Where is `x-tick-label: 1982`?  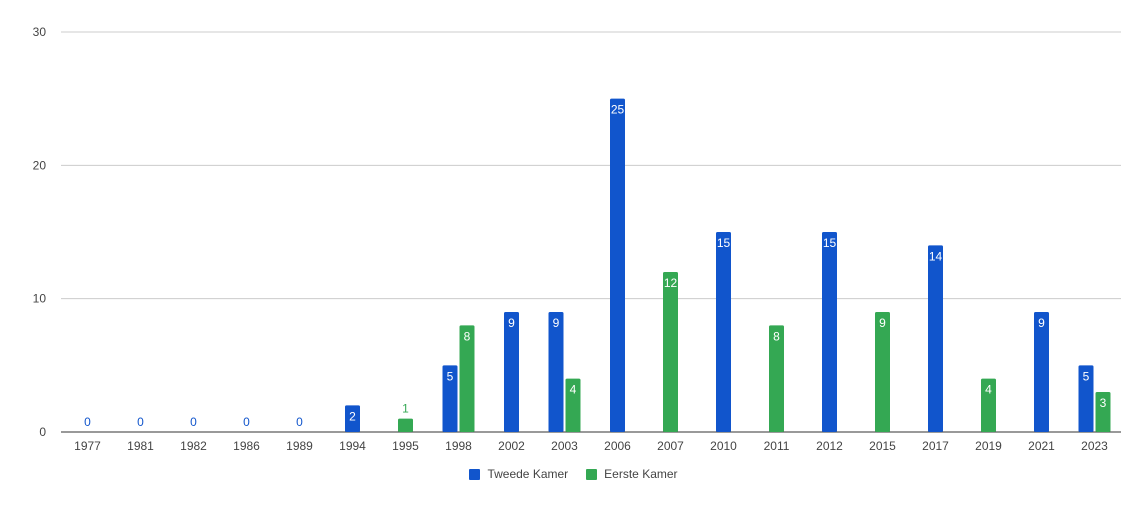 x-tick-label: 1982 is located at coordinates (193, 446).